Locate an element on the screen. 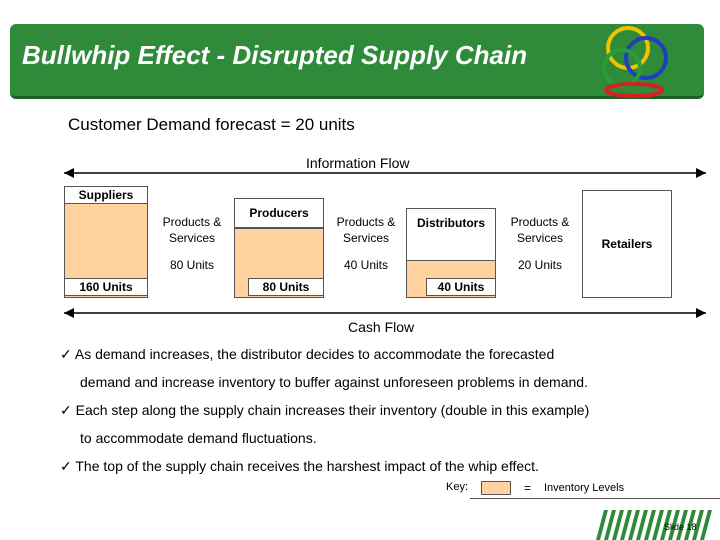  link-1-label-line1: Products & is located at coordinates (192, 222).